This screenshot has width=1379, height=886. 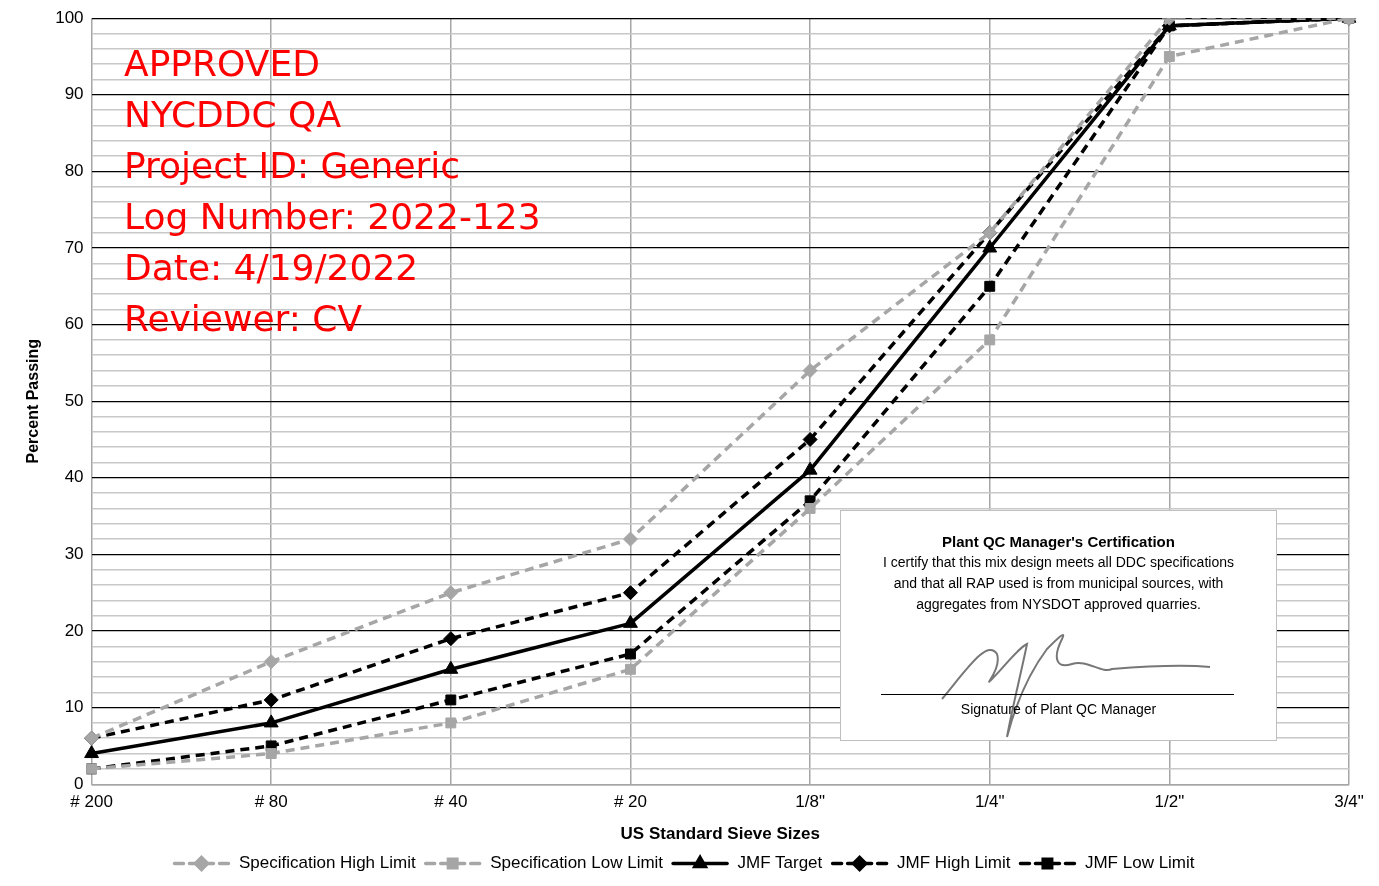 What do you see at coordinates (1058, 562) in the screenshot?
I see `annotation: I certify that this mix design meets all DDC specifications` at bounding box center [1058, 562].